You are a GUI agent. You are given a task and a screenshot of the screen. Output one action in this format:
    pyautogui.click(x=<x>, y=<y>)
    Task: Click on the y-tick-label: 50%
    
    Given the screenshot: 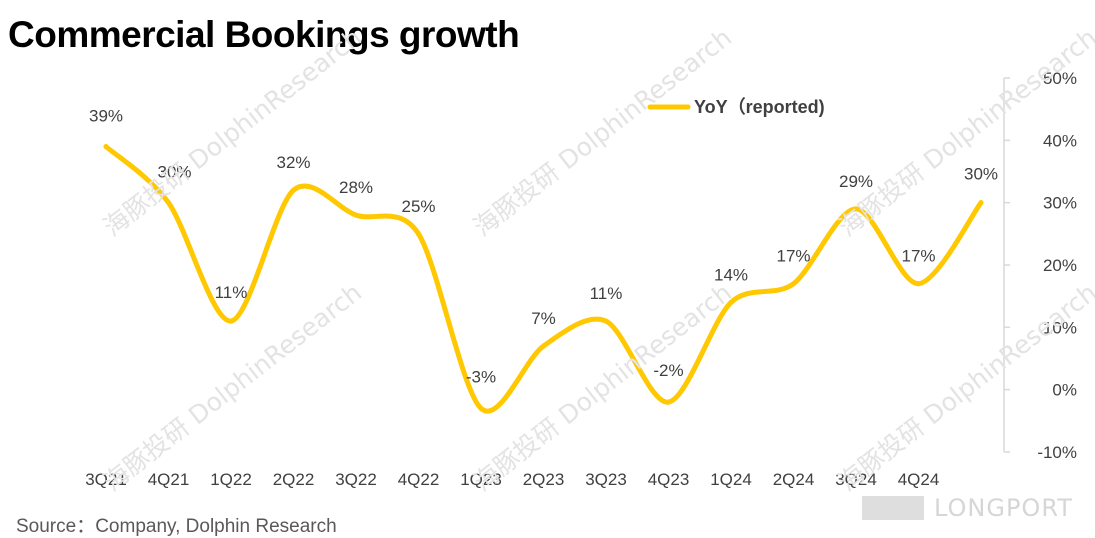 What is the action you would take?
    pyautogui.click(x=1060, y=78)
    